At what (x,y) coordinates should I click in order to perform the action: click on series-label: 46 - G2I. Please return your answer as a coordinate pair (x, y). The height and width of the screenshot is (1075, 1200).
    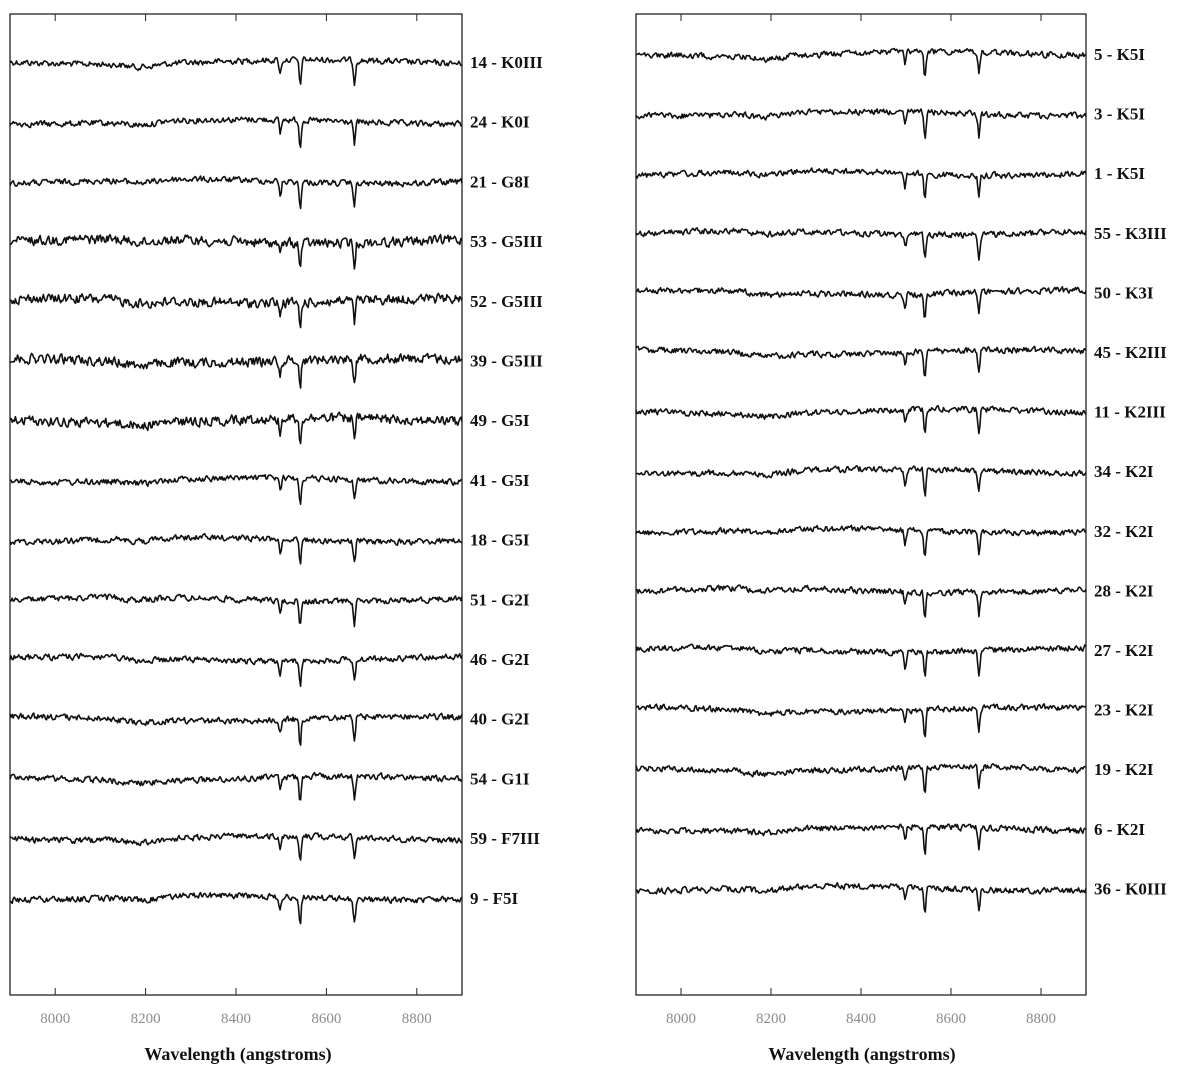
    Looking at the image, I should click on (500, 659).